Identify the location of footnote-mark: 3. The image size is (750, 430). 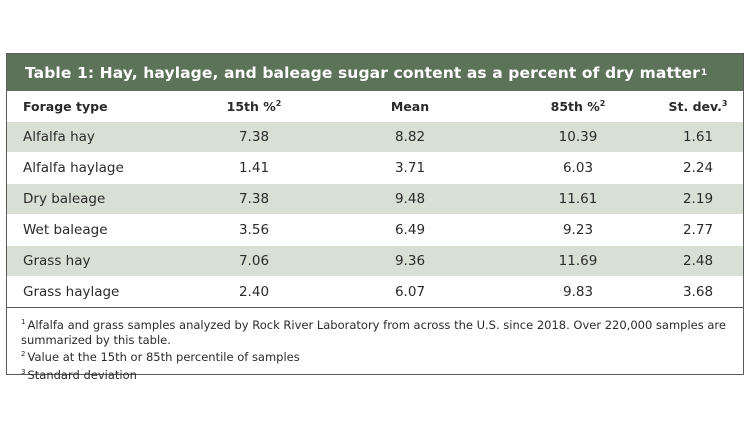
(23, 371).